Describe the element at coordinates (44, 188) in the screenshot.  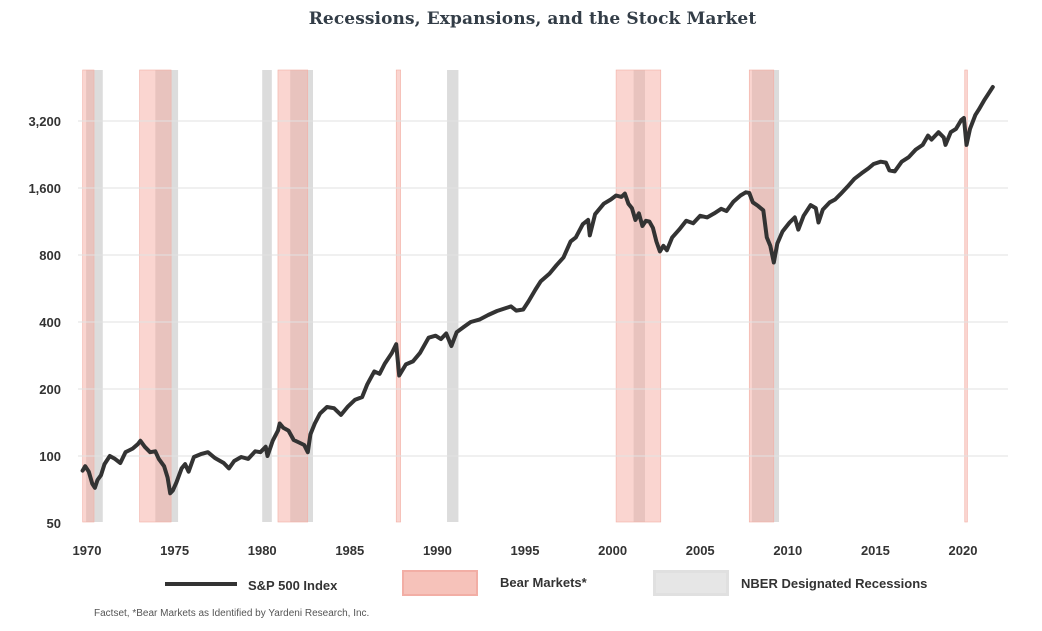
I see `y-tick-label: 1,600` at that location.